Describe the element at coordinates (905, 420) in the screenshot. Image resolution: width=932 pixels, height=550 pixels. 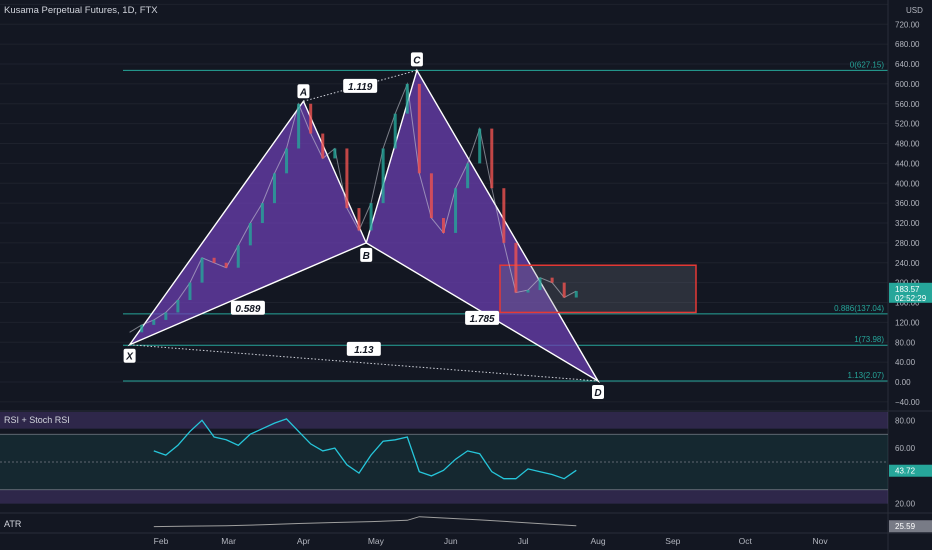
I see `rsi-tick-label: 80.00` at that location.